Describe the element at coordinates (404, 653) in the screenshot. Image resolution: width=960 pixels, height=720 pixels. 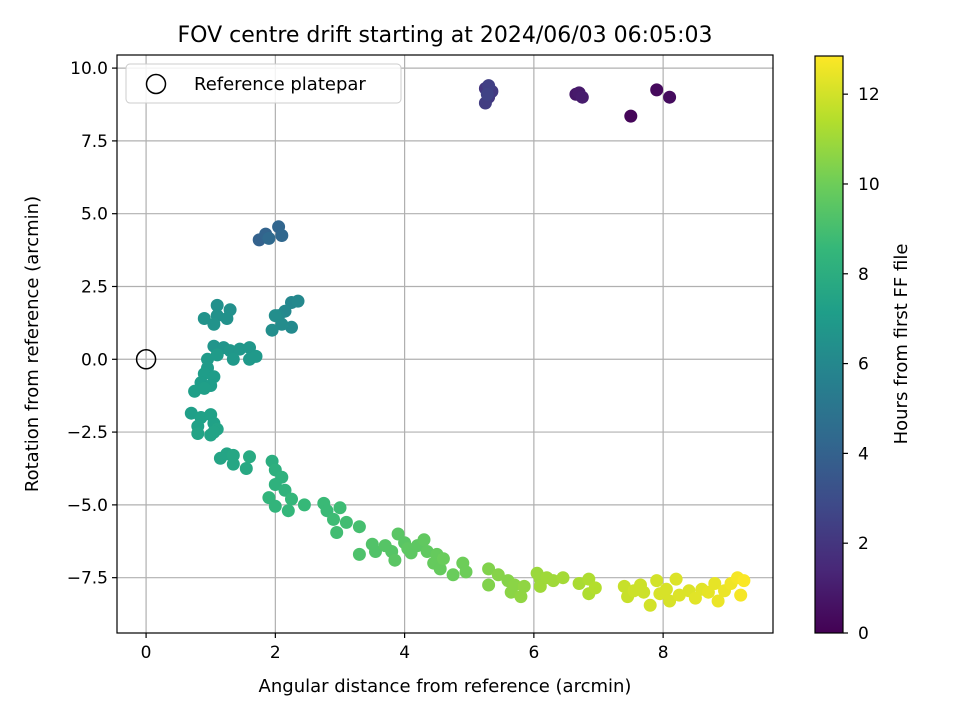
I see `x-tick-label: 4` at that location.